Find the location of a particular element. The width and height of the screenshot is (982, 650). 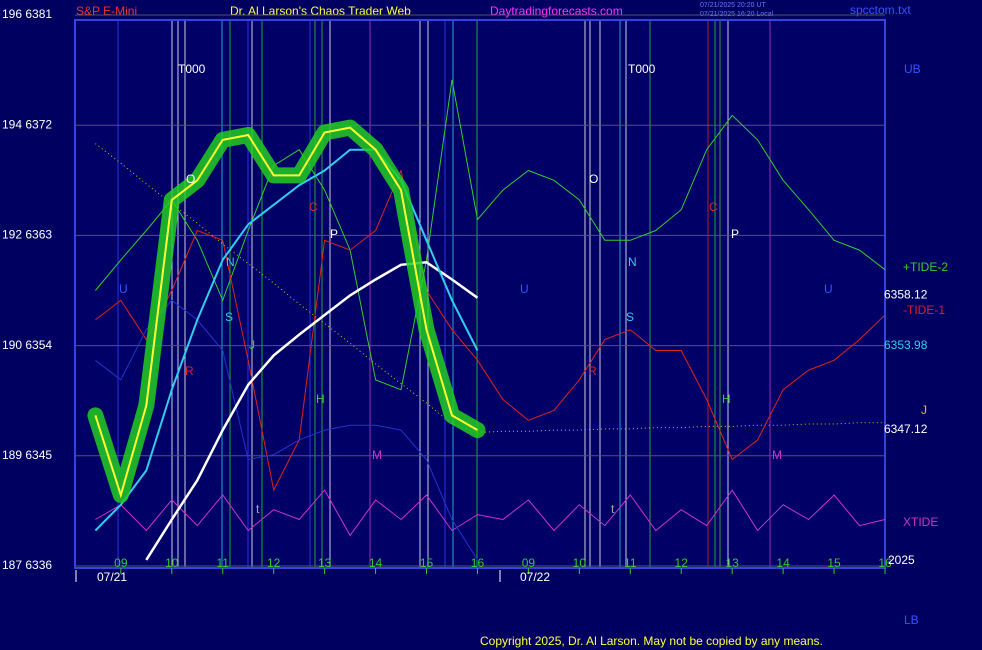

edge-label: LB is located at coordinates (911, 620).